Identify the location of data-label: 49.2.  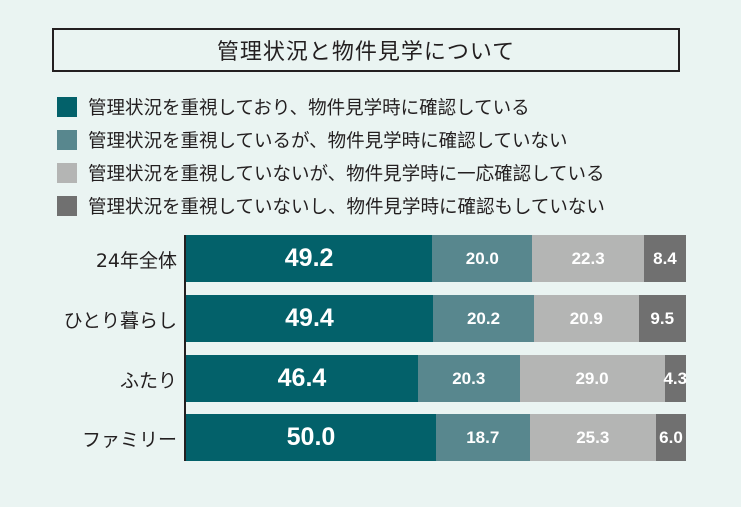
(309, 258).